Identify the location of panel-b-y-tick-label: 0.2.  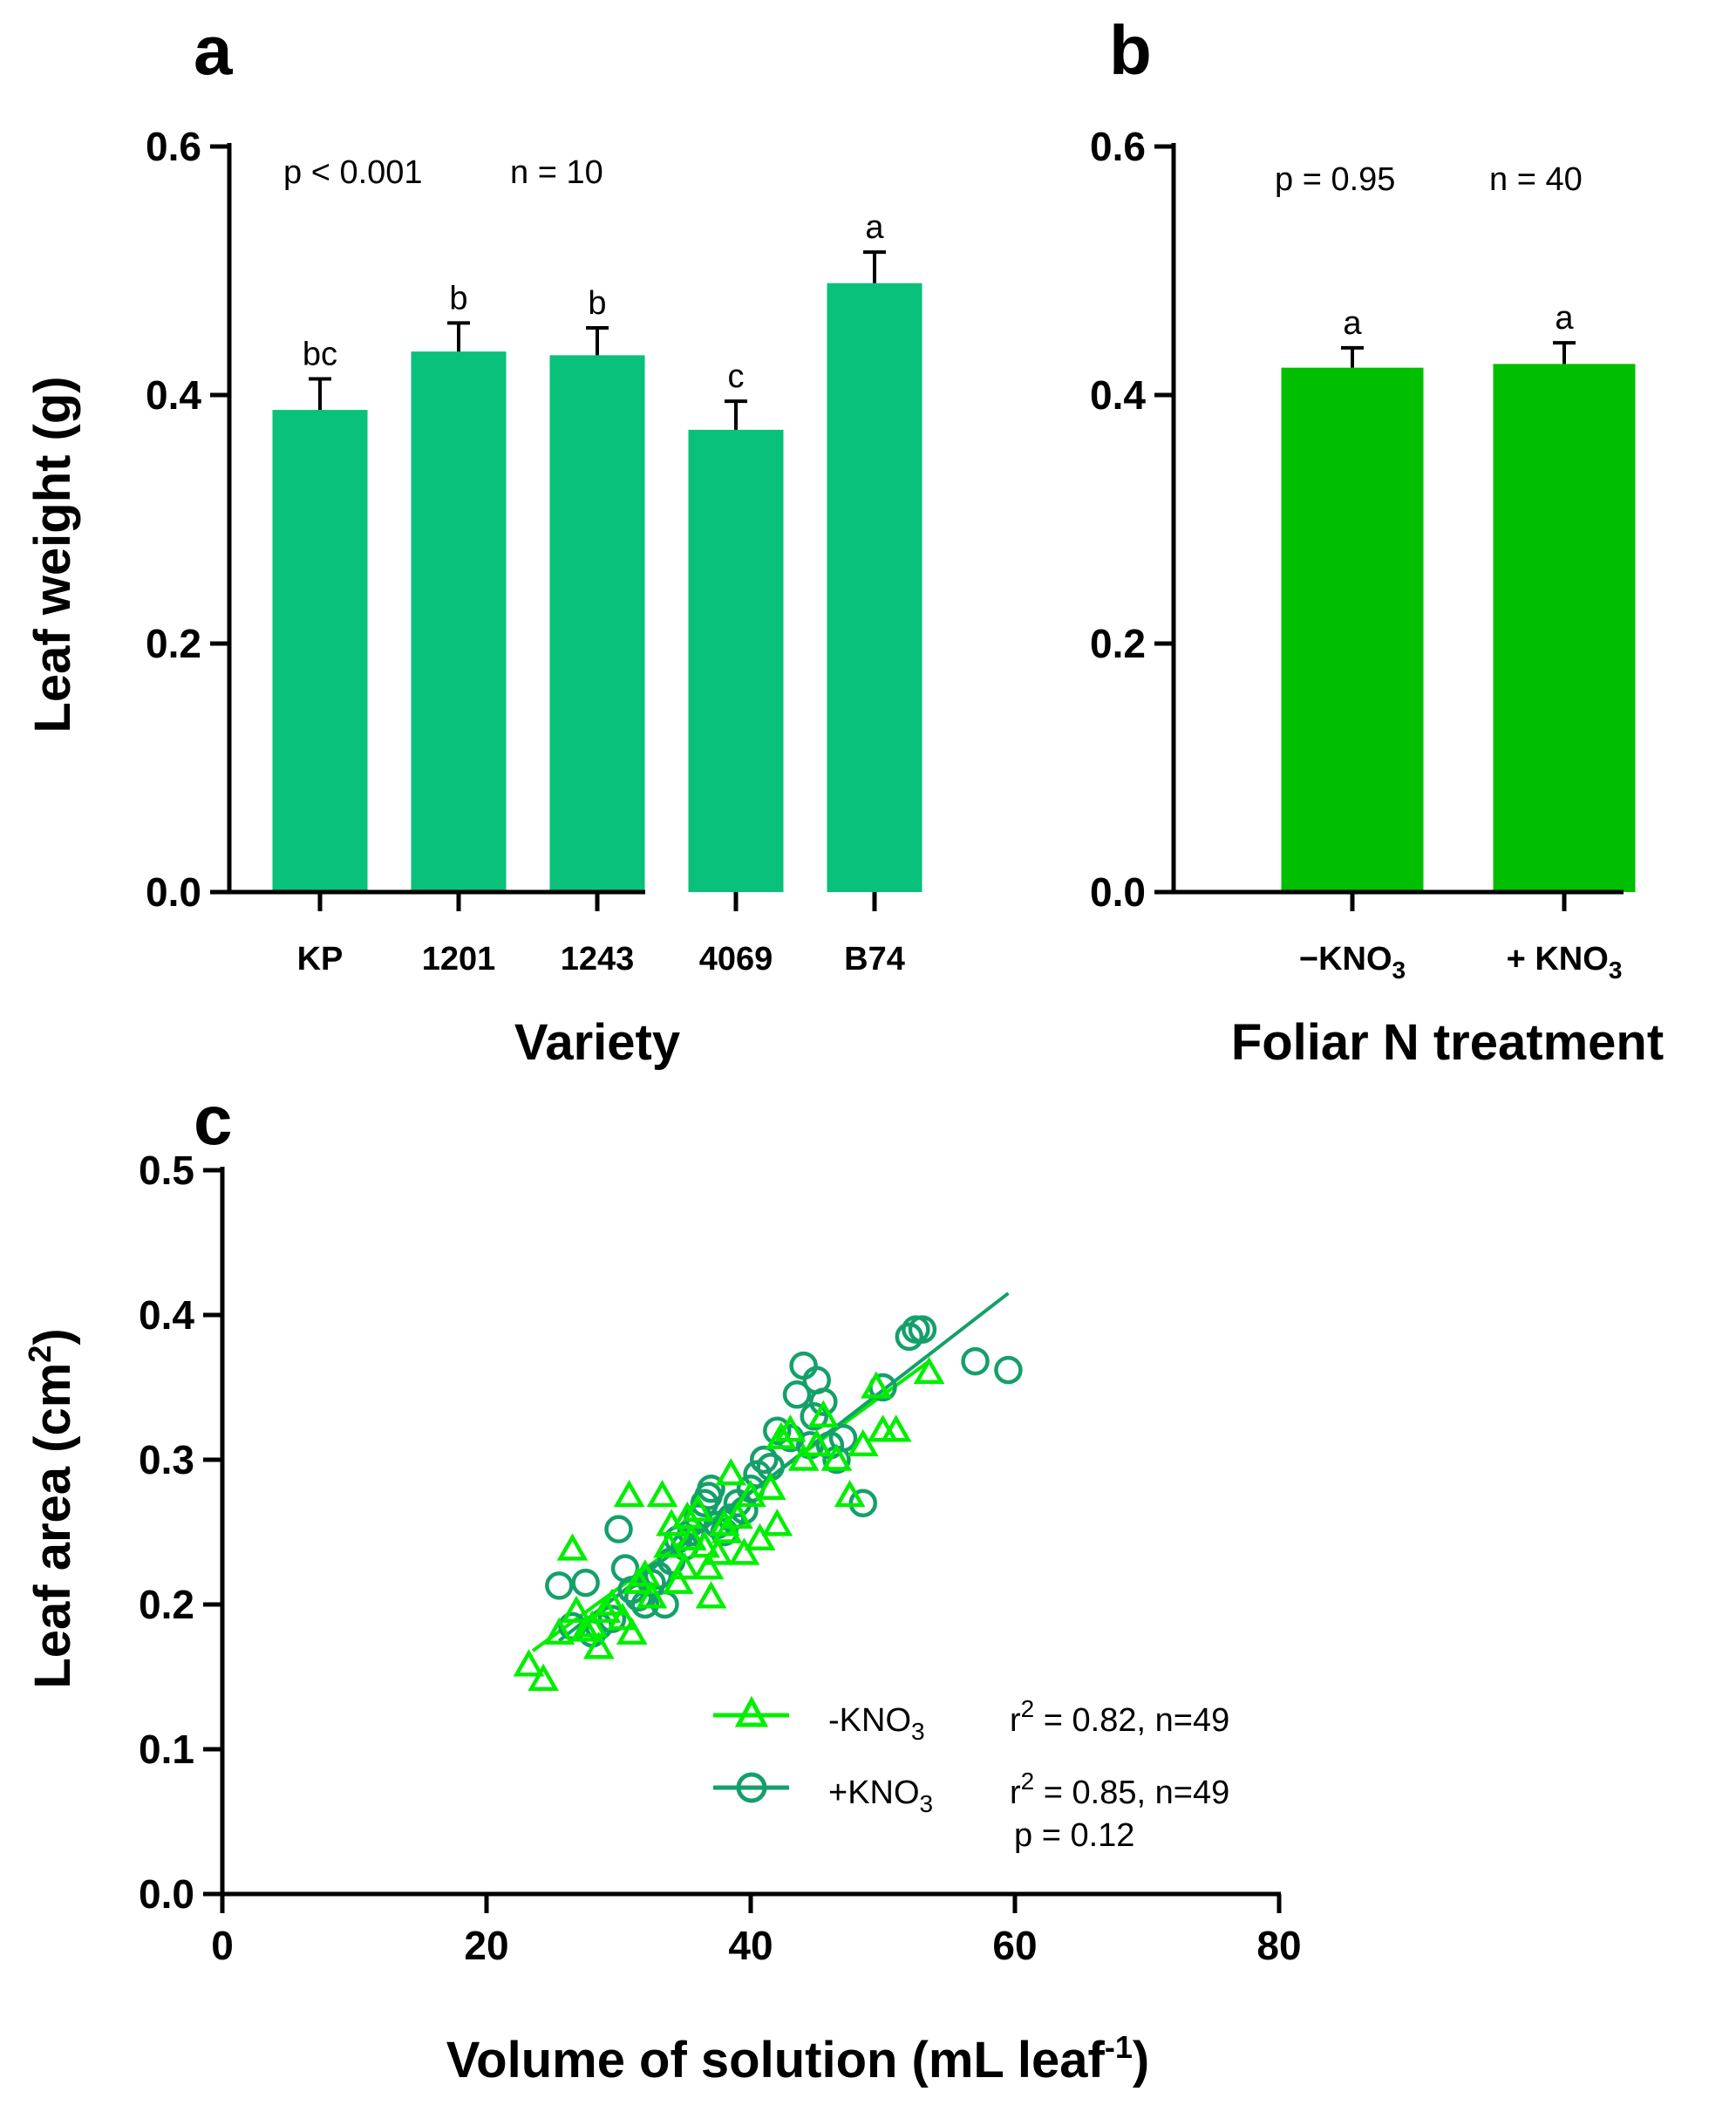
(1118, 643).